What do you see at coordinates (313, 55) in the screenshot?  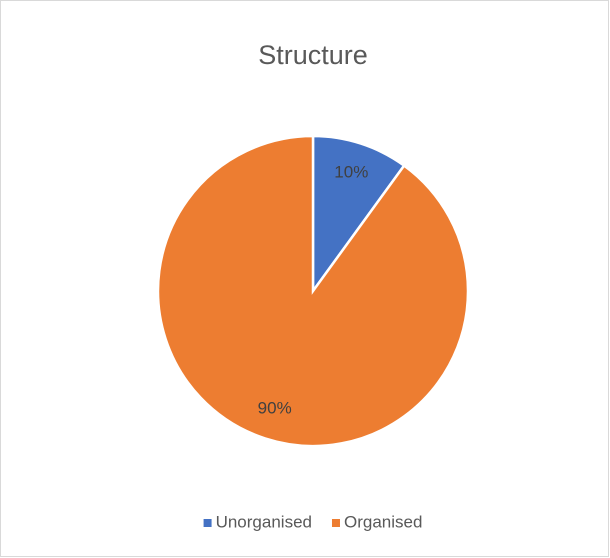 I see `chart-title: Structure` at bounding box center [313, 55].